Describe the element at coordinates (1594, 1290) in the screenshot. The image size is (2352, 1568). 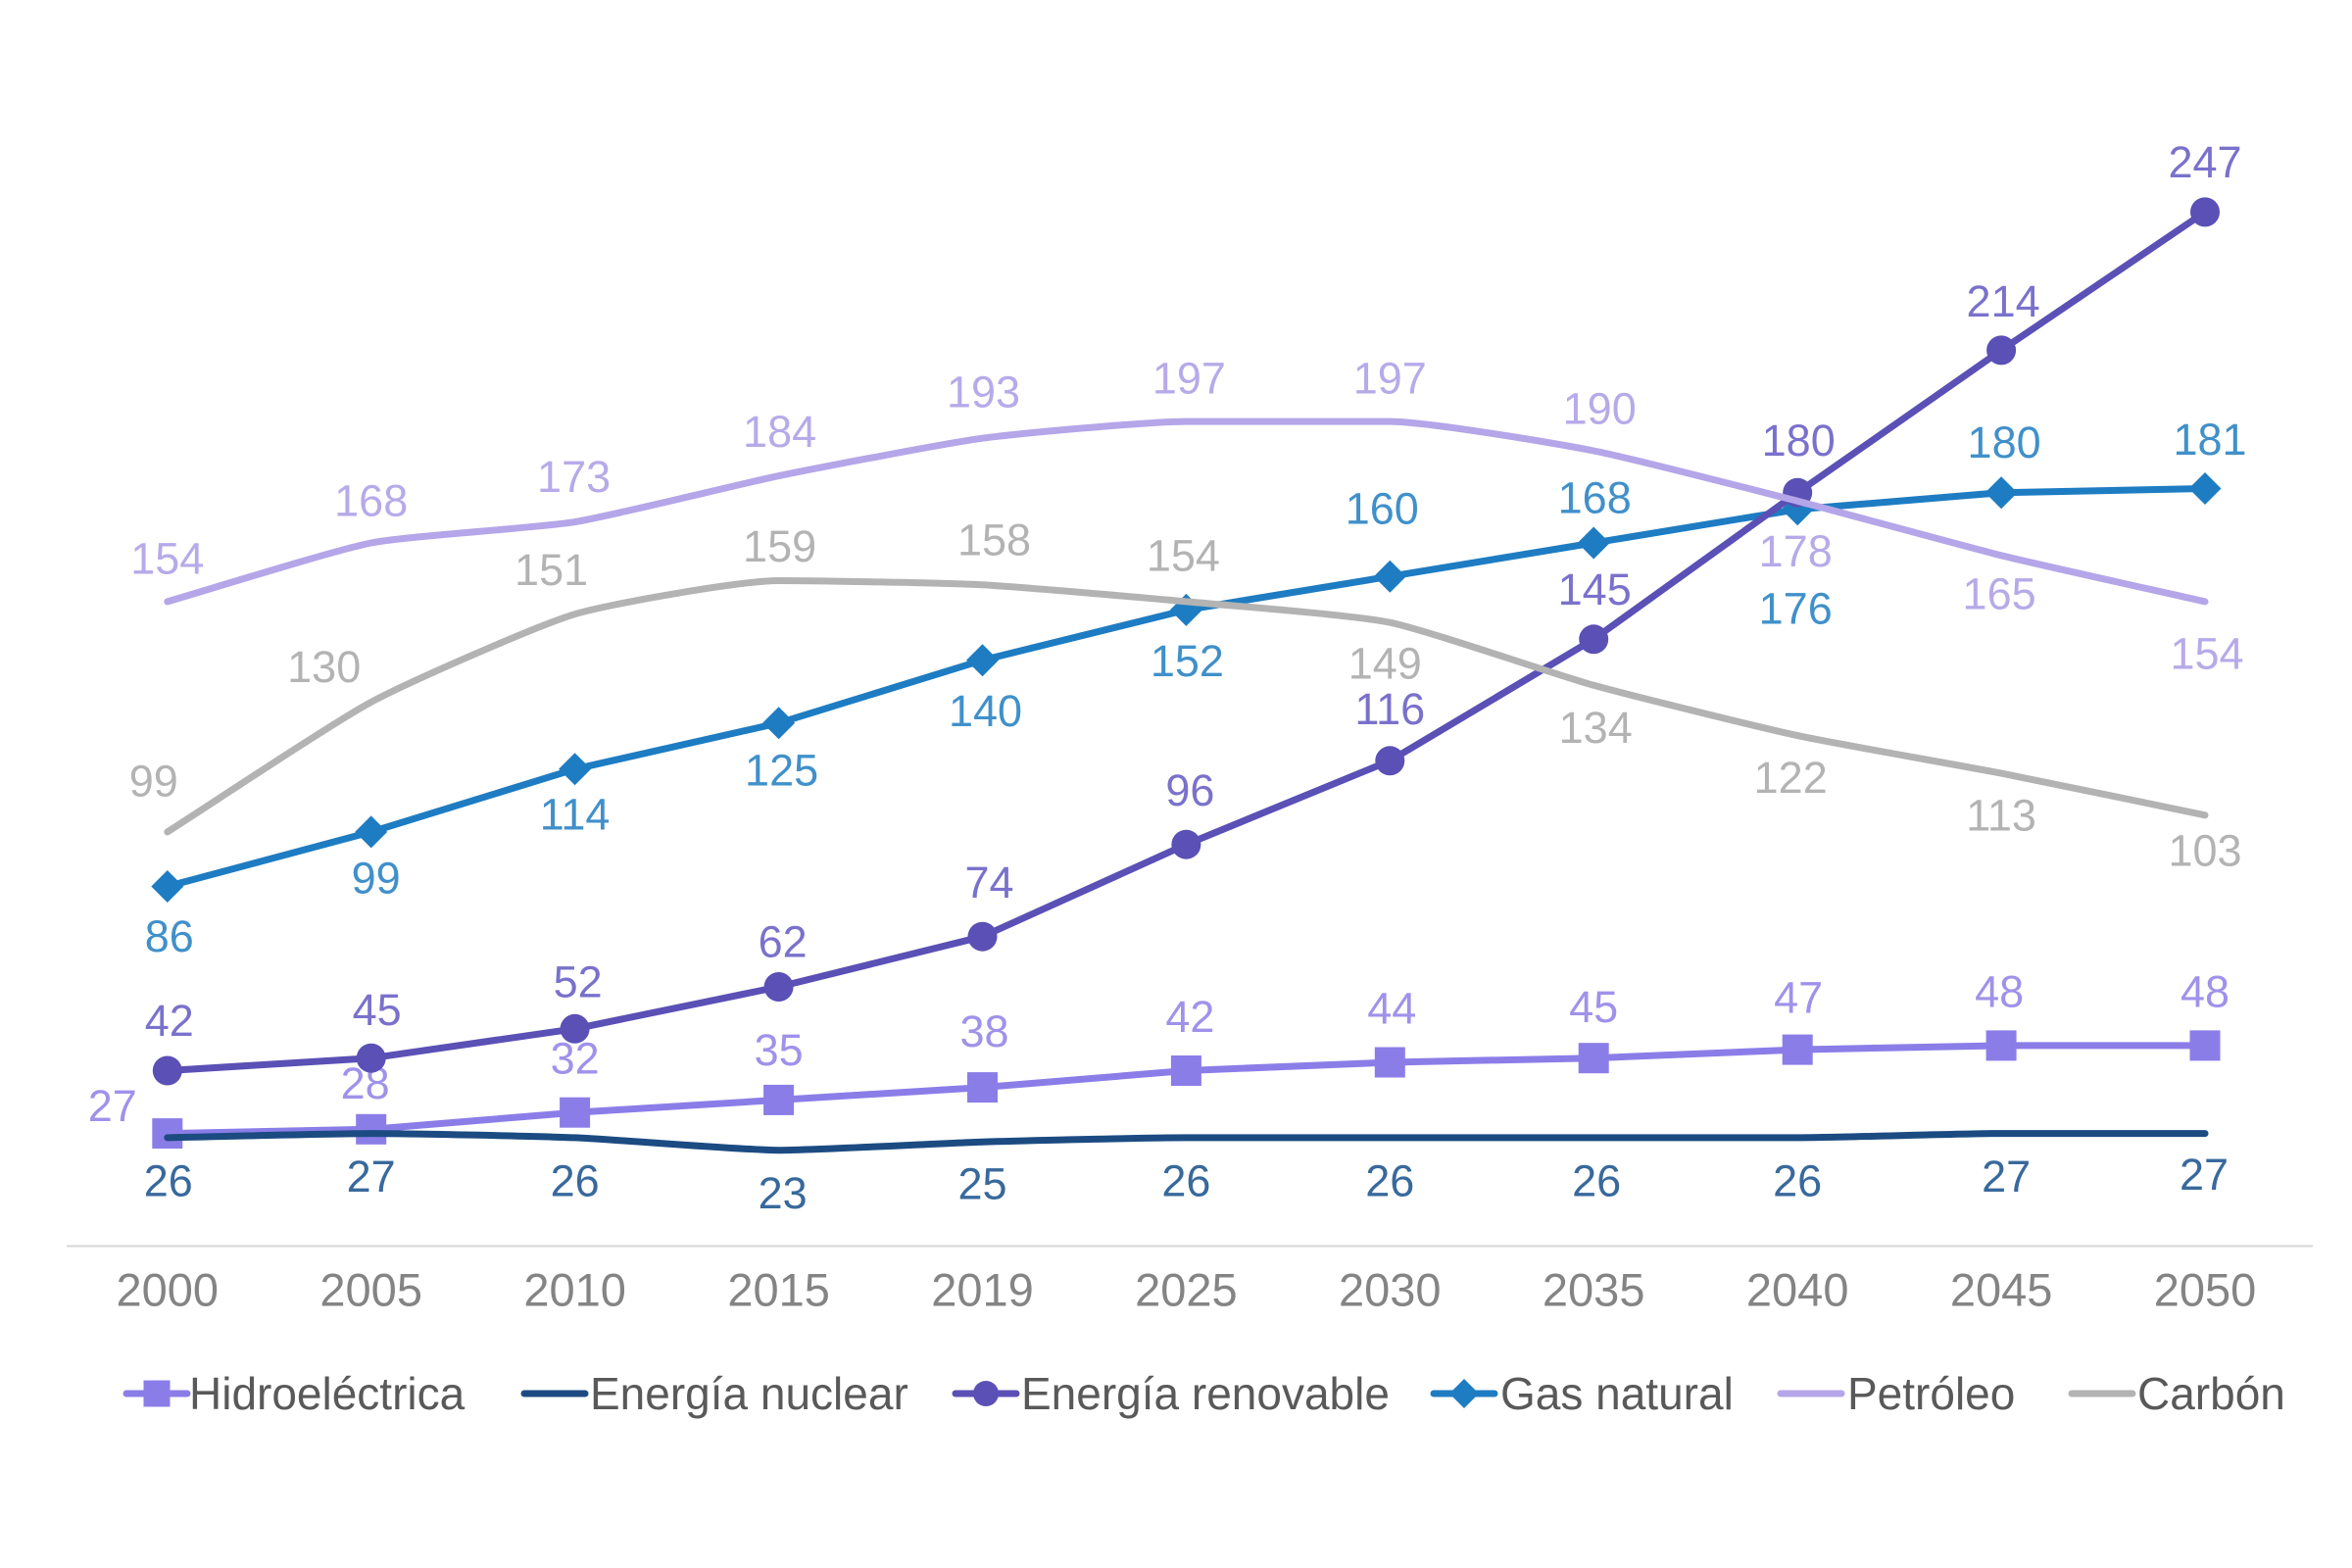
I see `svg-text: 2035` at that location.